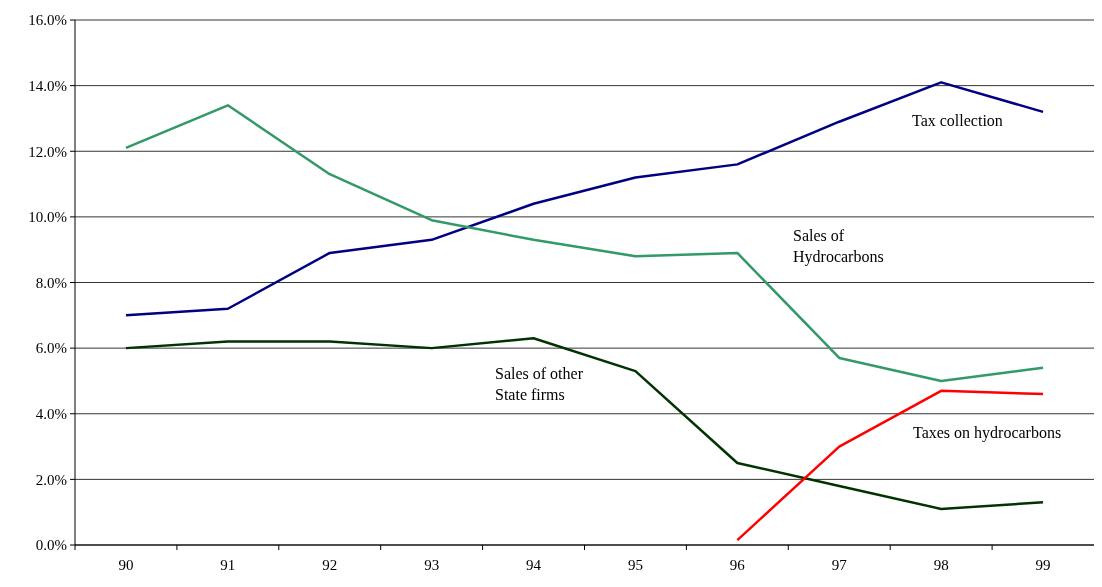 This screenshot has height=587, width=1102. Describe the element at coordinates (635, 565) in the screenshot. I see `x-tick-label: 95` at that location.